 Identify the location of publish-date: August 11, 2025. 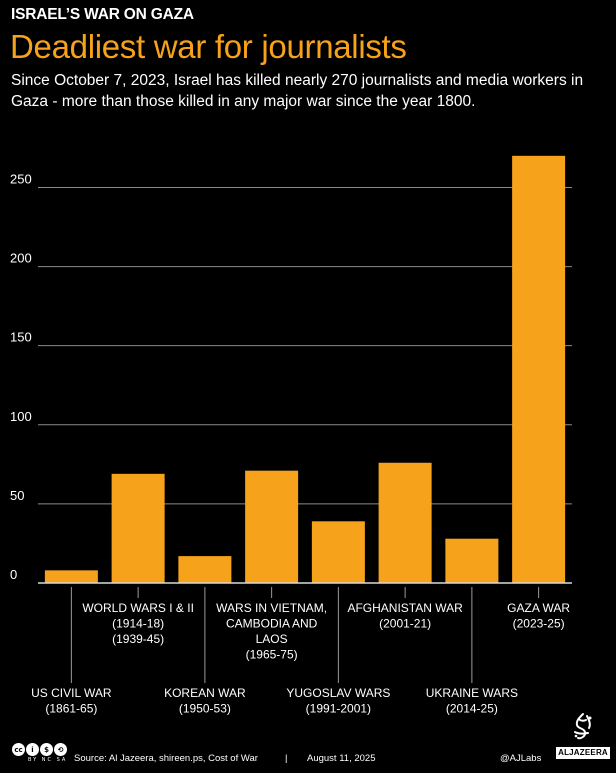
(341, 758).